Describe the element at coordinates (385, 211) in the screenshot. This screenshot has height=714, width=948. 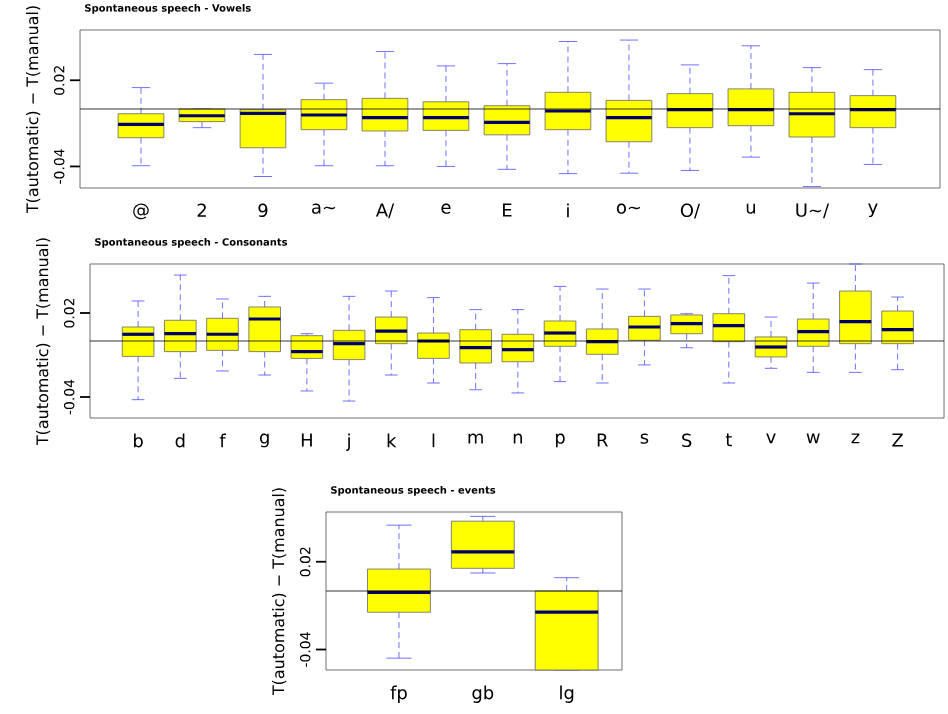
I see `x-tick-label: A/` at that location.